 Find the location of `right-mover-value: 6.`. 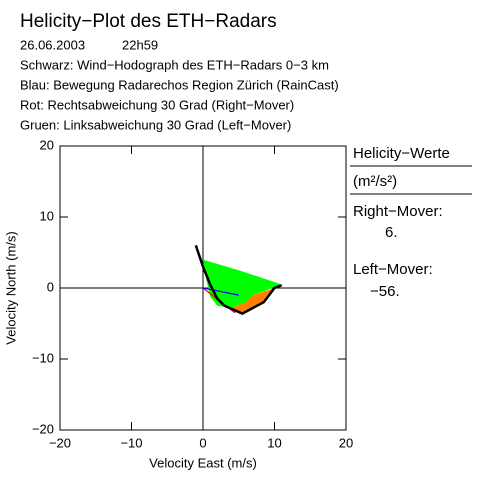

right-mover-value: 6. is located at coordinates (391, 232).